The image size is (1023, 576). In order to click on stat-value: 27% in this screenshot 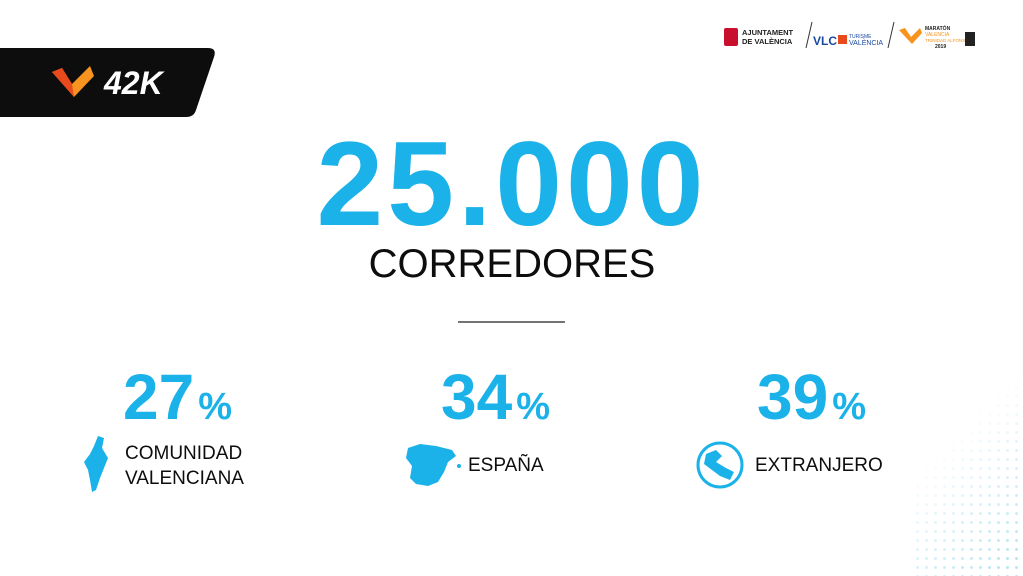, I will do `click(177, 397)`.